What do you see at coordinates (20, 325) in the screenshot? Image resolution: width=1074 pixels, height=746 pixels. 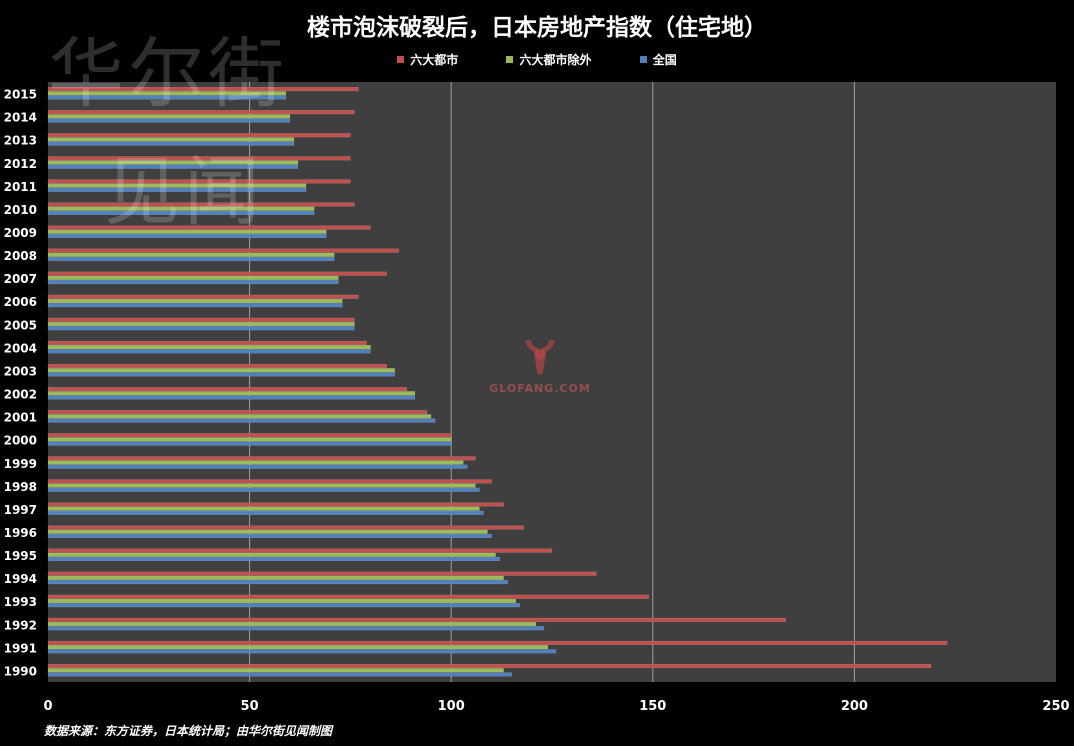 I see `year-label-2005: 2005` at bounding box center [20, 325].